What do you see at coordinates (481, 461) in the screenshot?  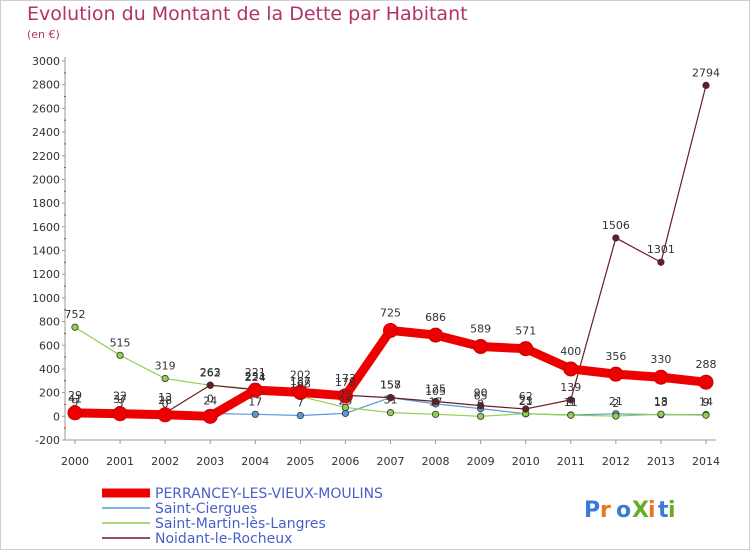 I see `x-tick-label: 2009` at bounding box center [481, 461].